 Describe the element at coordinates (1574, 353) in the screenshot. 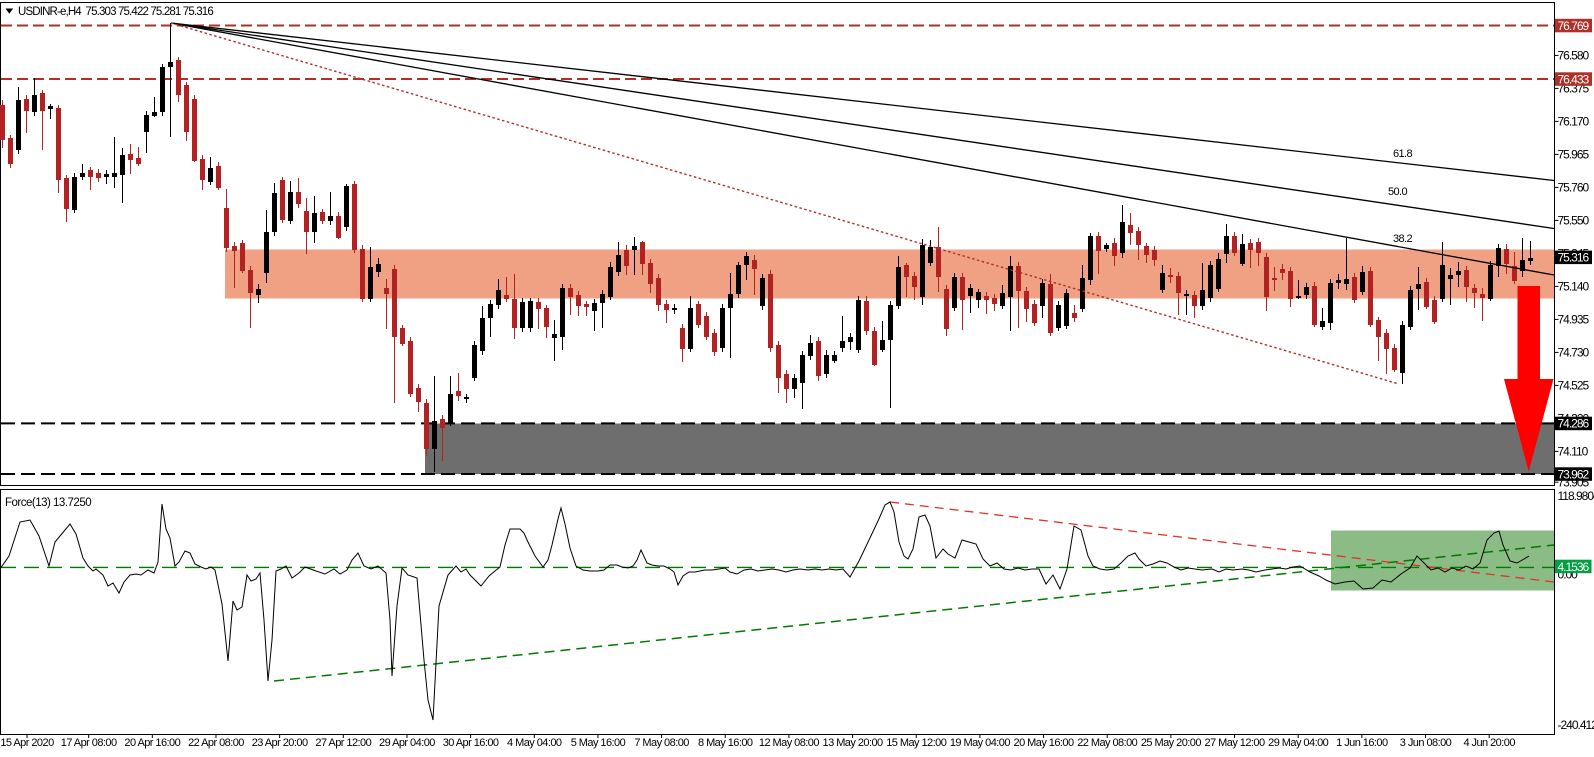

I see `svg-text: 74.730` at that location.